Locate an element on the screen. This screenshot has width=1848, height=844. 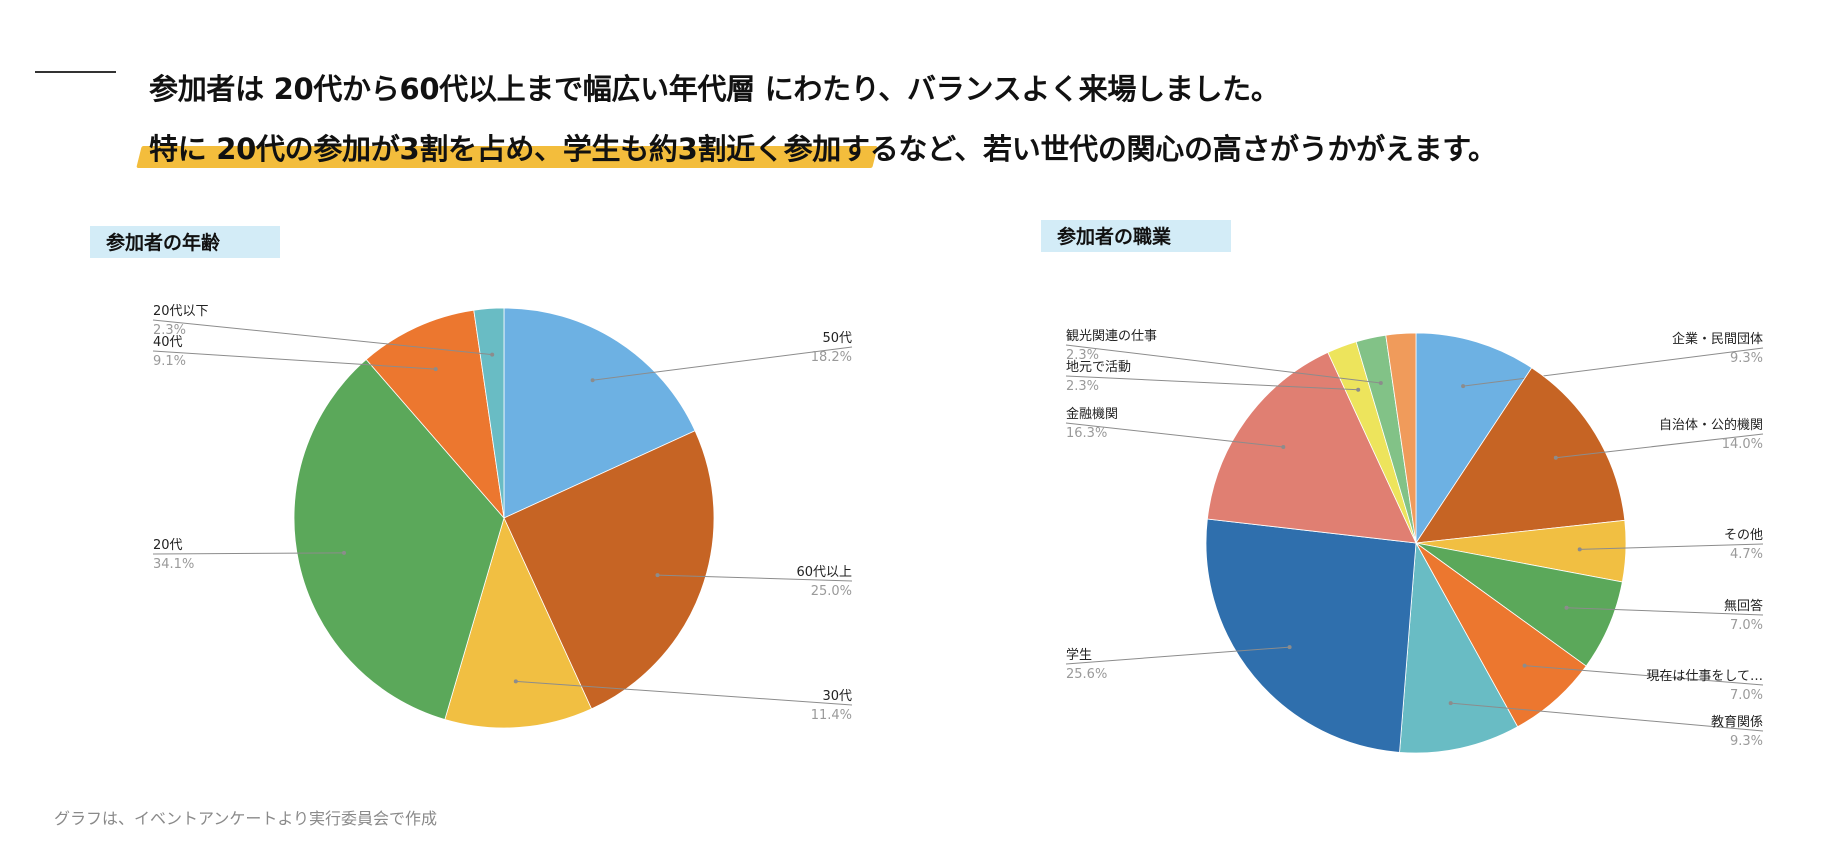
slice-label: 20代以下 is located at coordinates (181, 311).